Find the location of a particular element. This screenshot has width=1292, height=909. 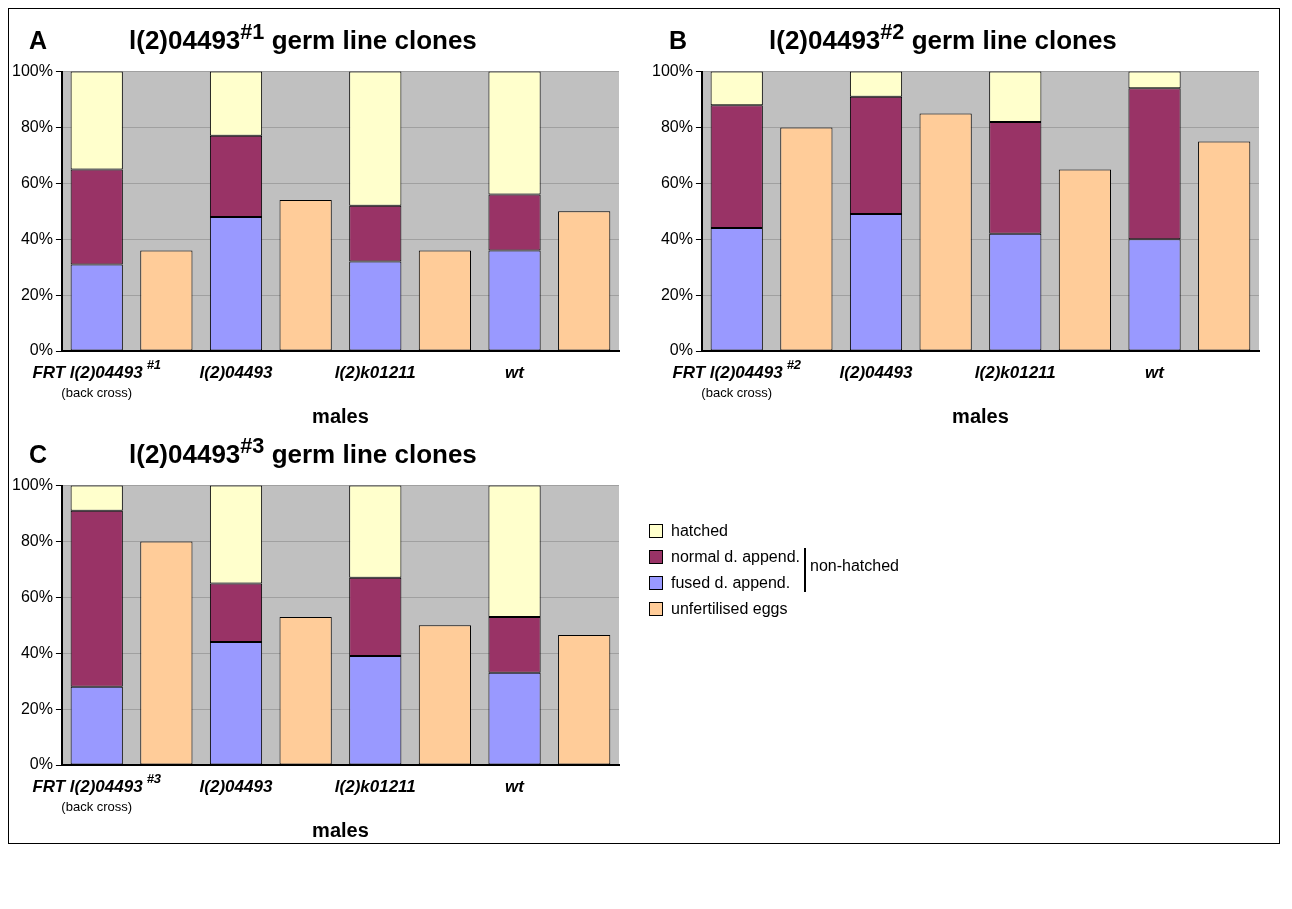

legend-label: fused d. append. is located at coordinates (731, 583).